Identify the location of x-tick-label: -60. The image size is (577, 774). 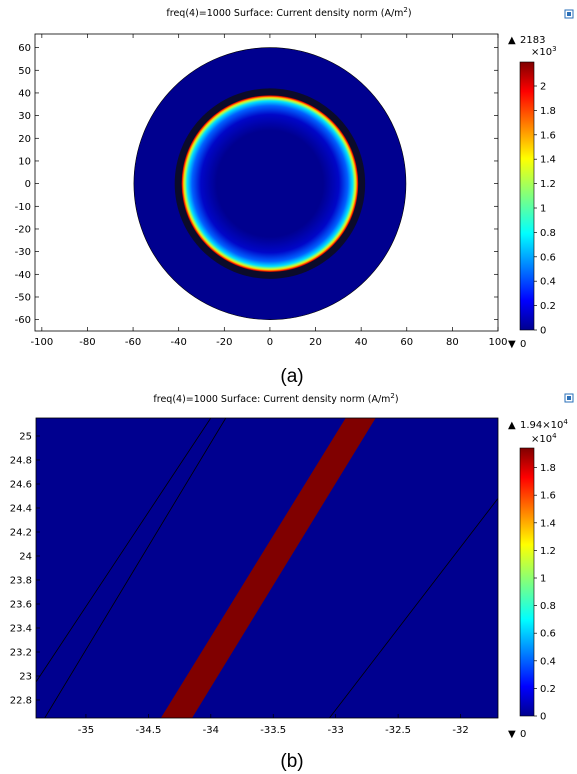
(133, 342).